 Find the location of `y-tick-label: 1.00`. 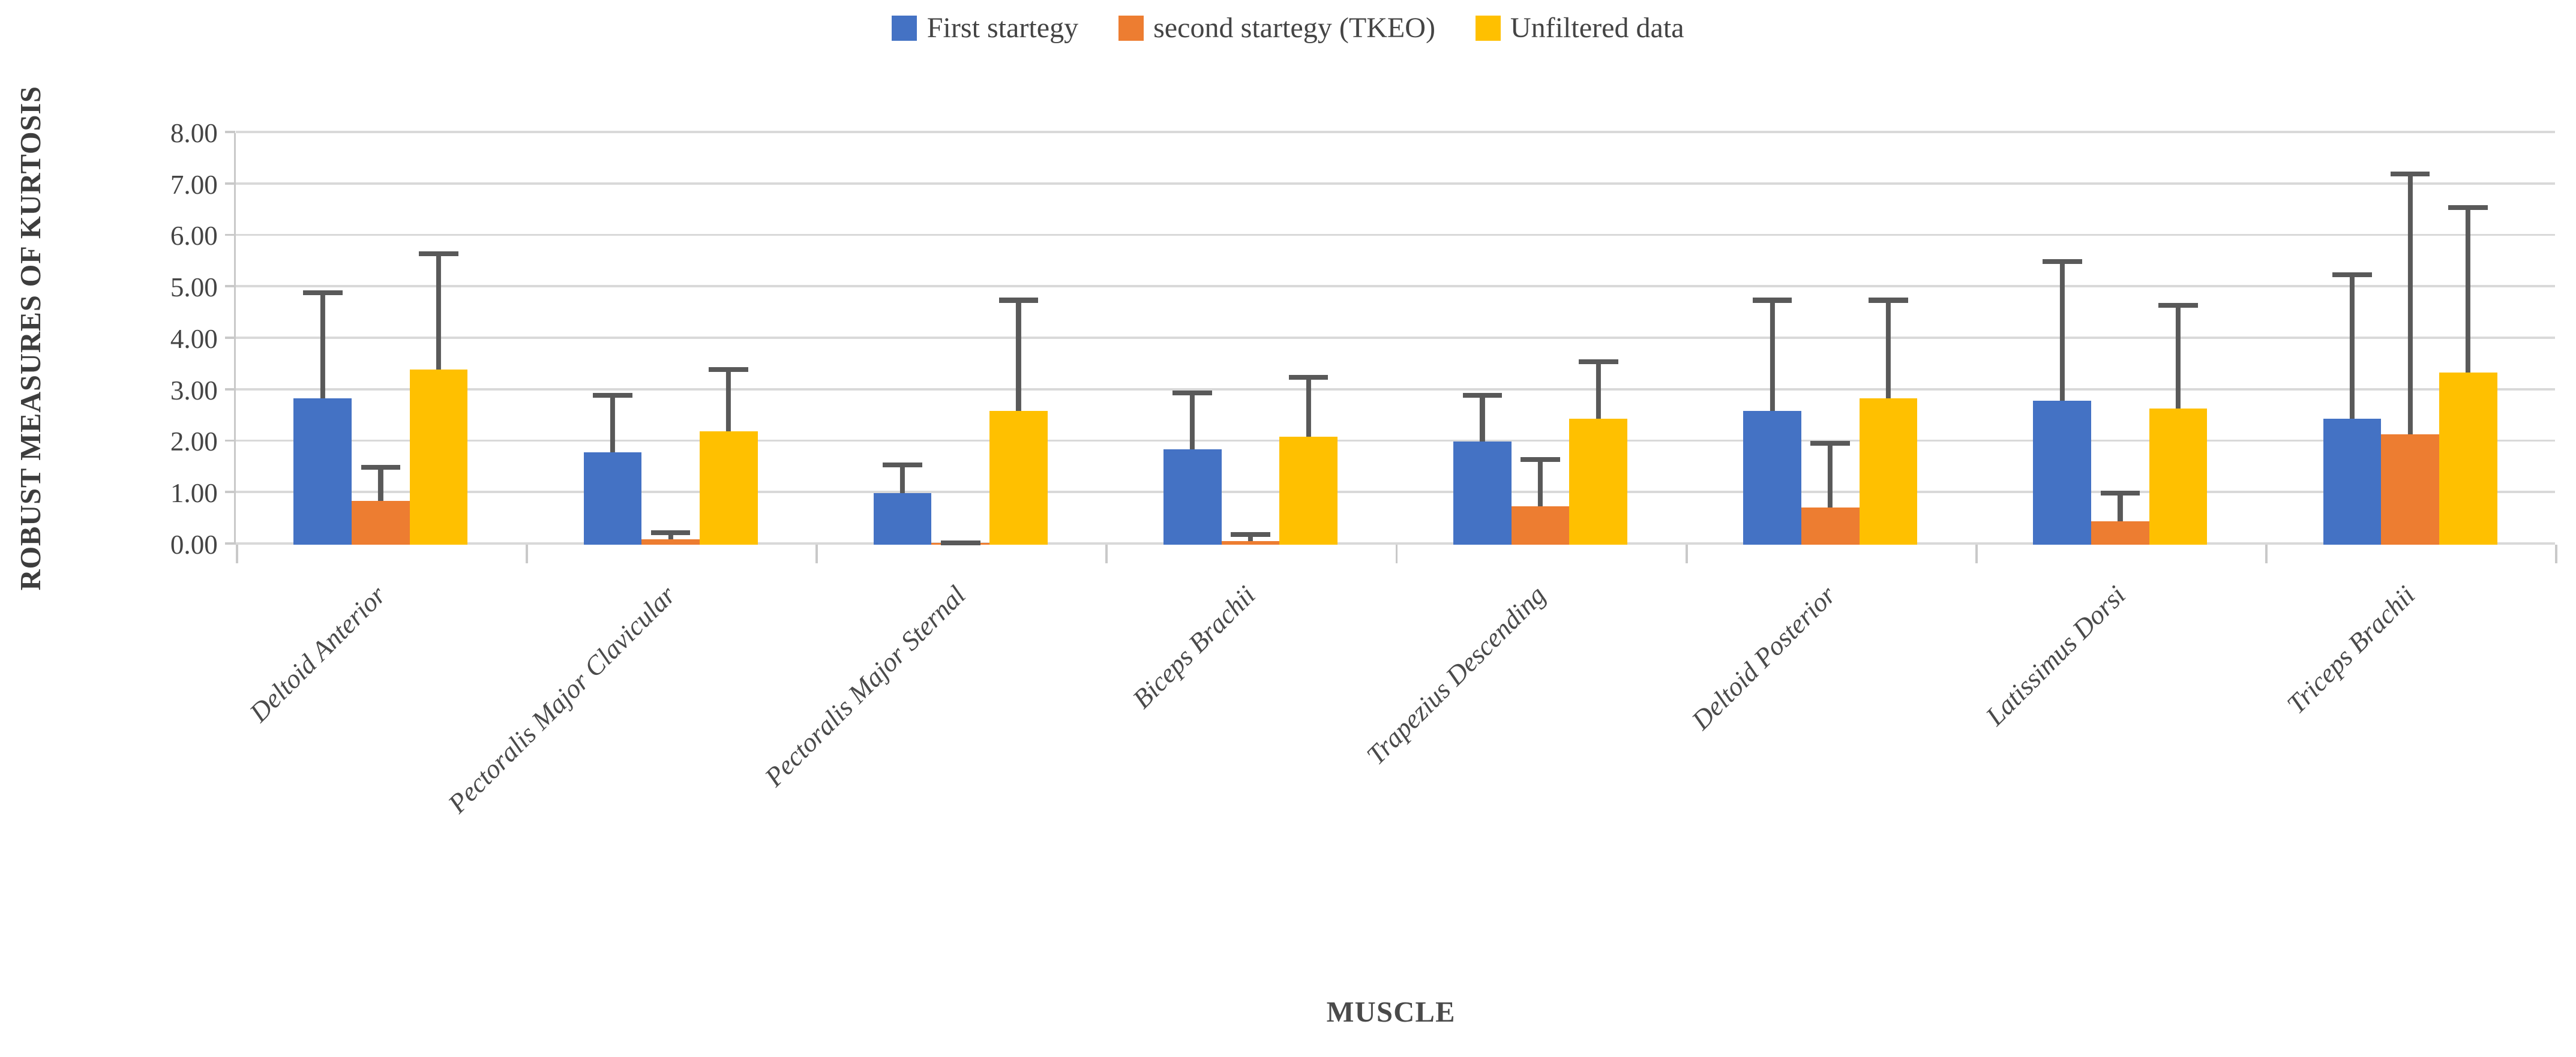

y-tick-label: 1.00 is located at coordinates (194, 493).